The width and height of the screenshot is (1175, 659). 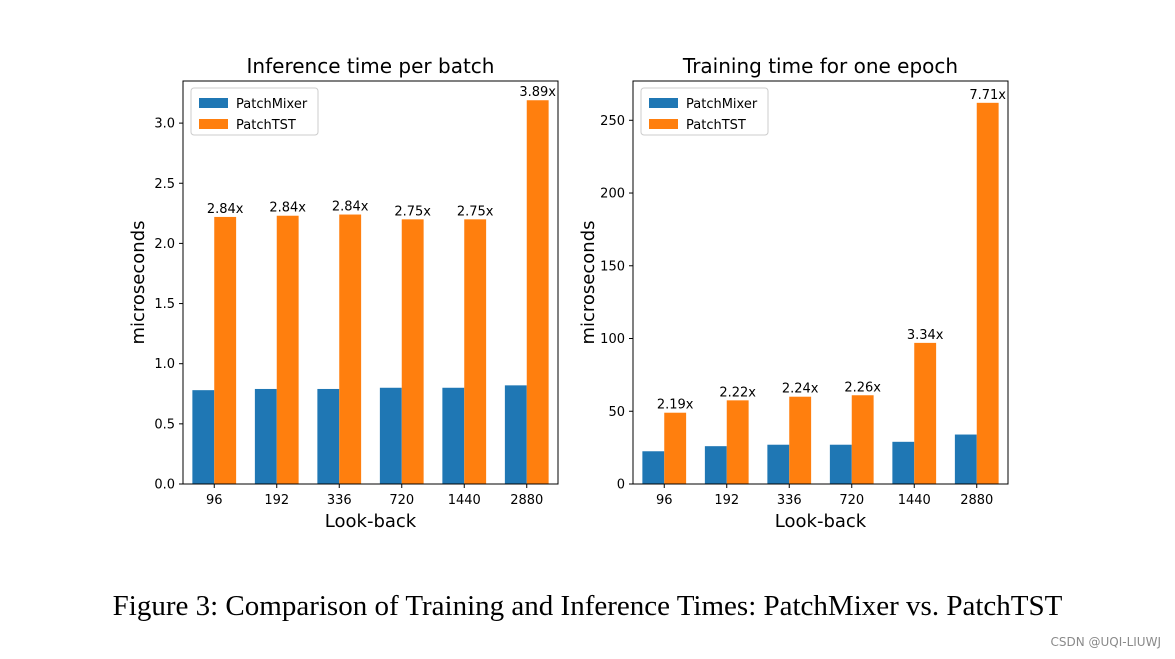 What do you see at coordinates (616, 412) in the screenshot?
I see `y-tick-label: 50` at bounding box center [616, 412].